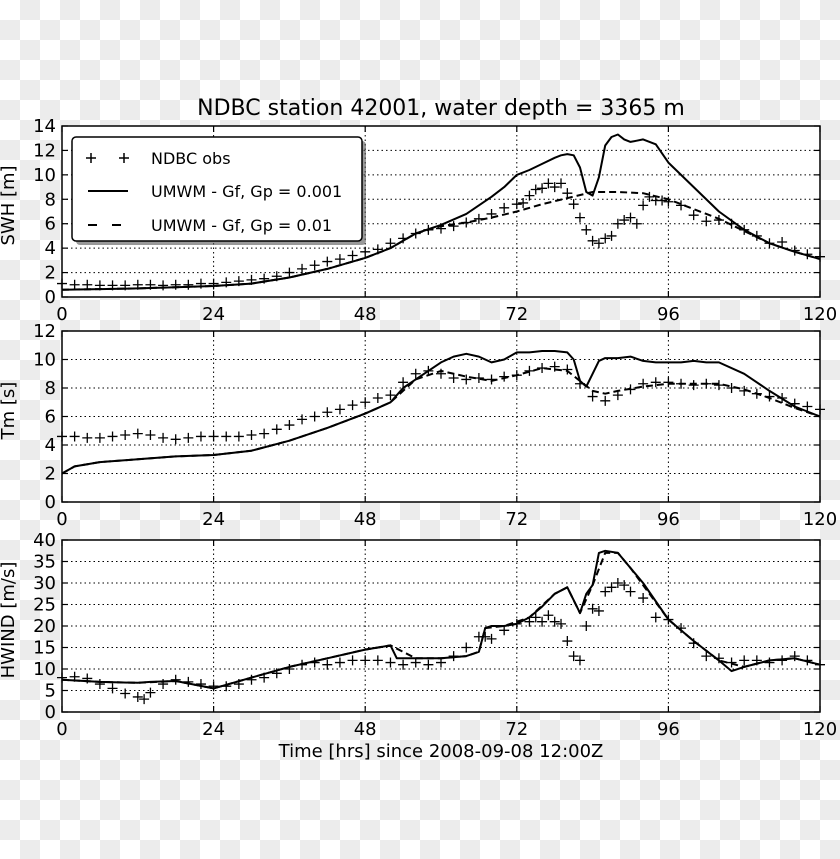  I want to click on y-axis-label: SWH [m], so click(9, 205).